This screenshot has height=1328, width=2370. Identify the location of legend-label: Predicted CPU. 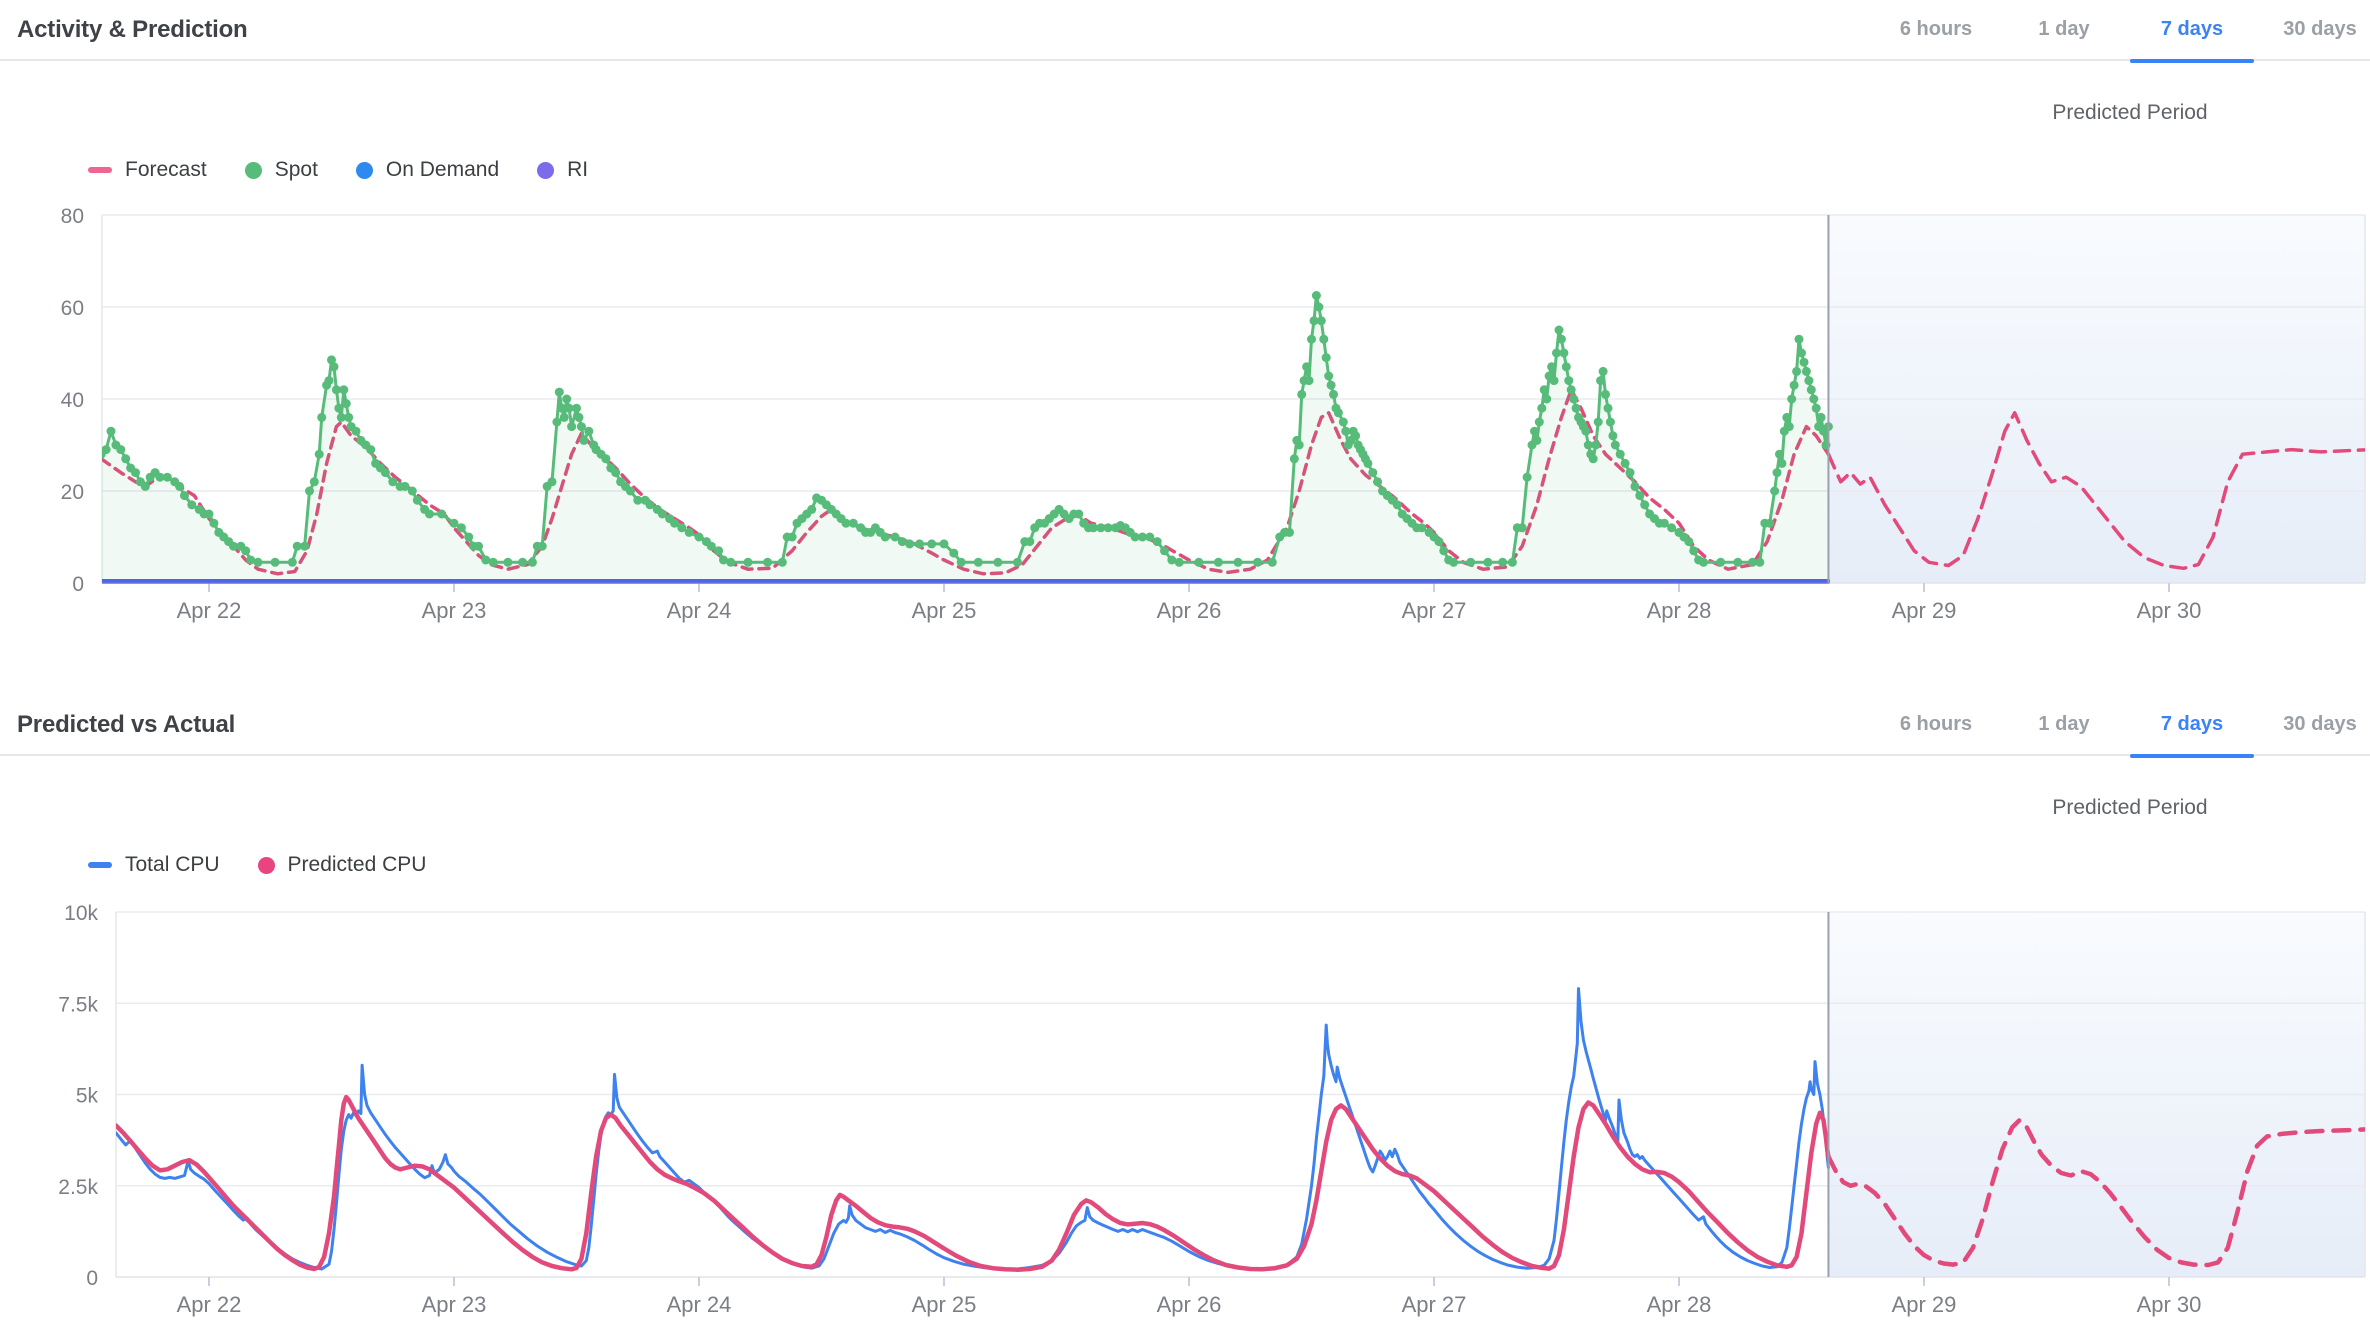
(357, 864).